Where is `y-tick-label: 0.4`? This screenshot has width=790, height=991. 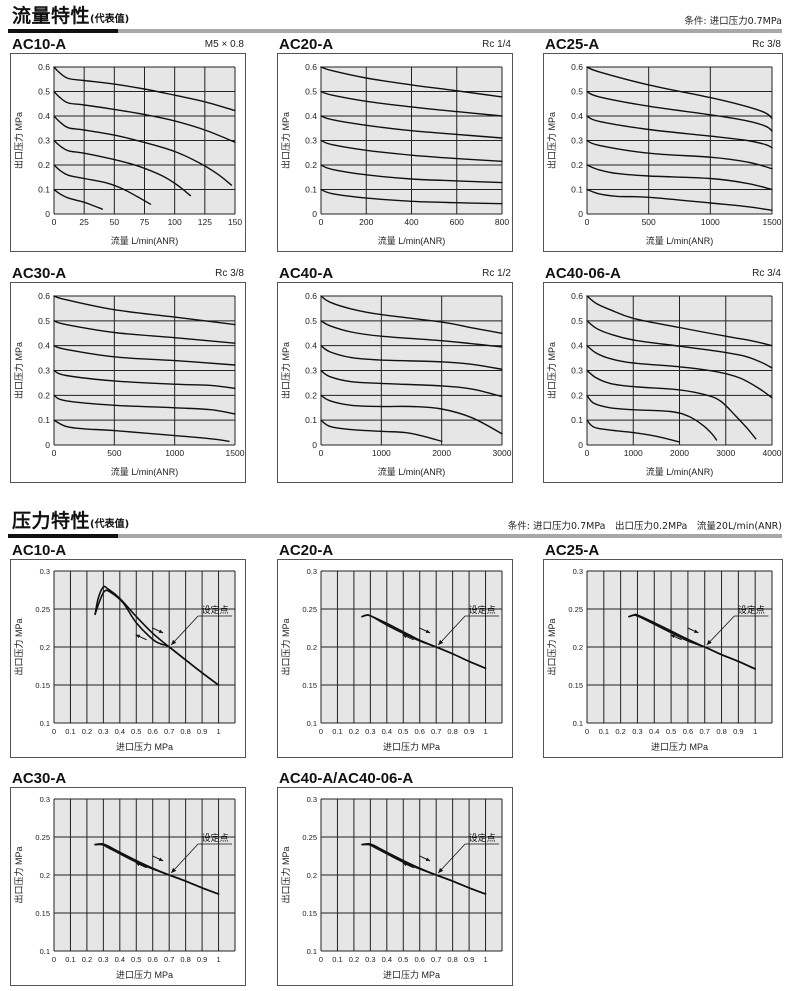
y-tick-label: 0.4 is located at coordinates (44, 116).